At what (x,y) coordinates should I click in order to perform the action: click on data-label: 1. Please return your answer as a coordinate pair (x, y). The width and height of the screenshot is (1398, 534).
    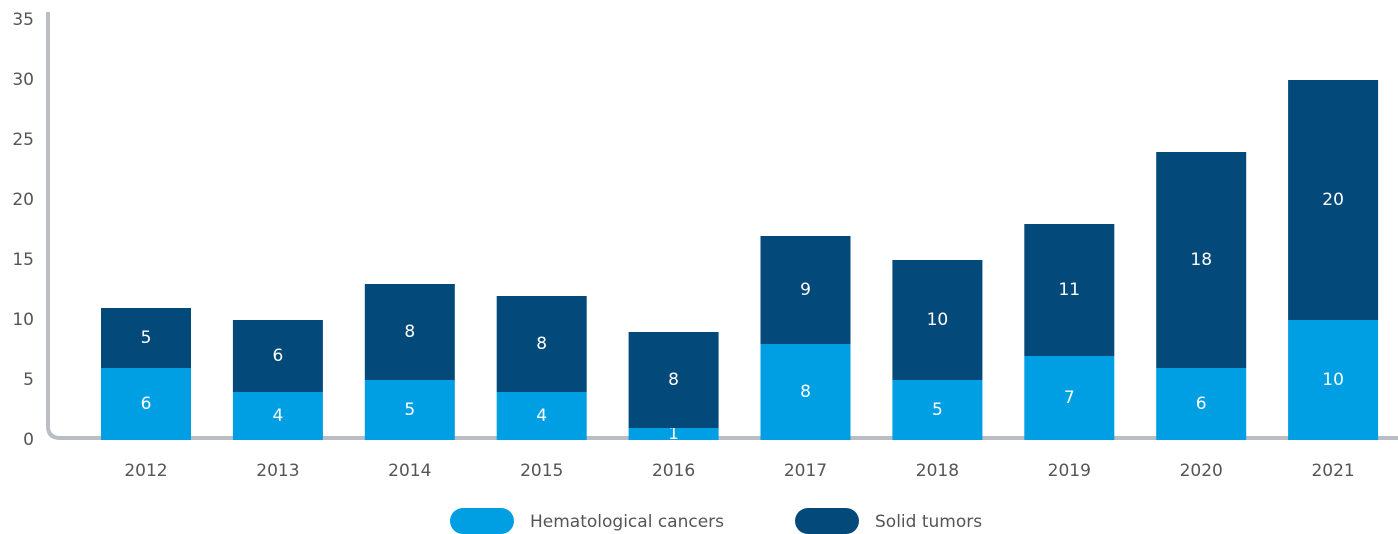
    Looking at the image, I should click on (673, 434).